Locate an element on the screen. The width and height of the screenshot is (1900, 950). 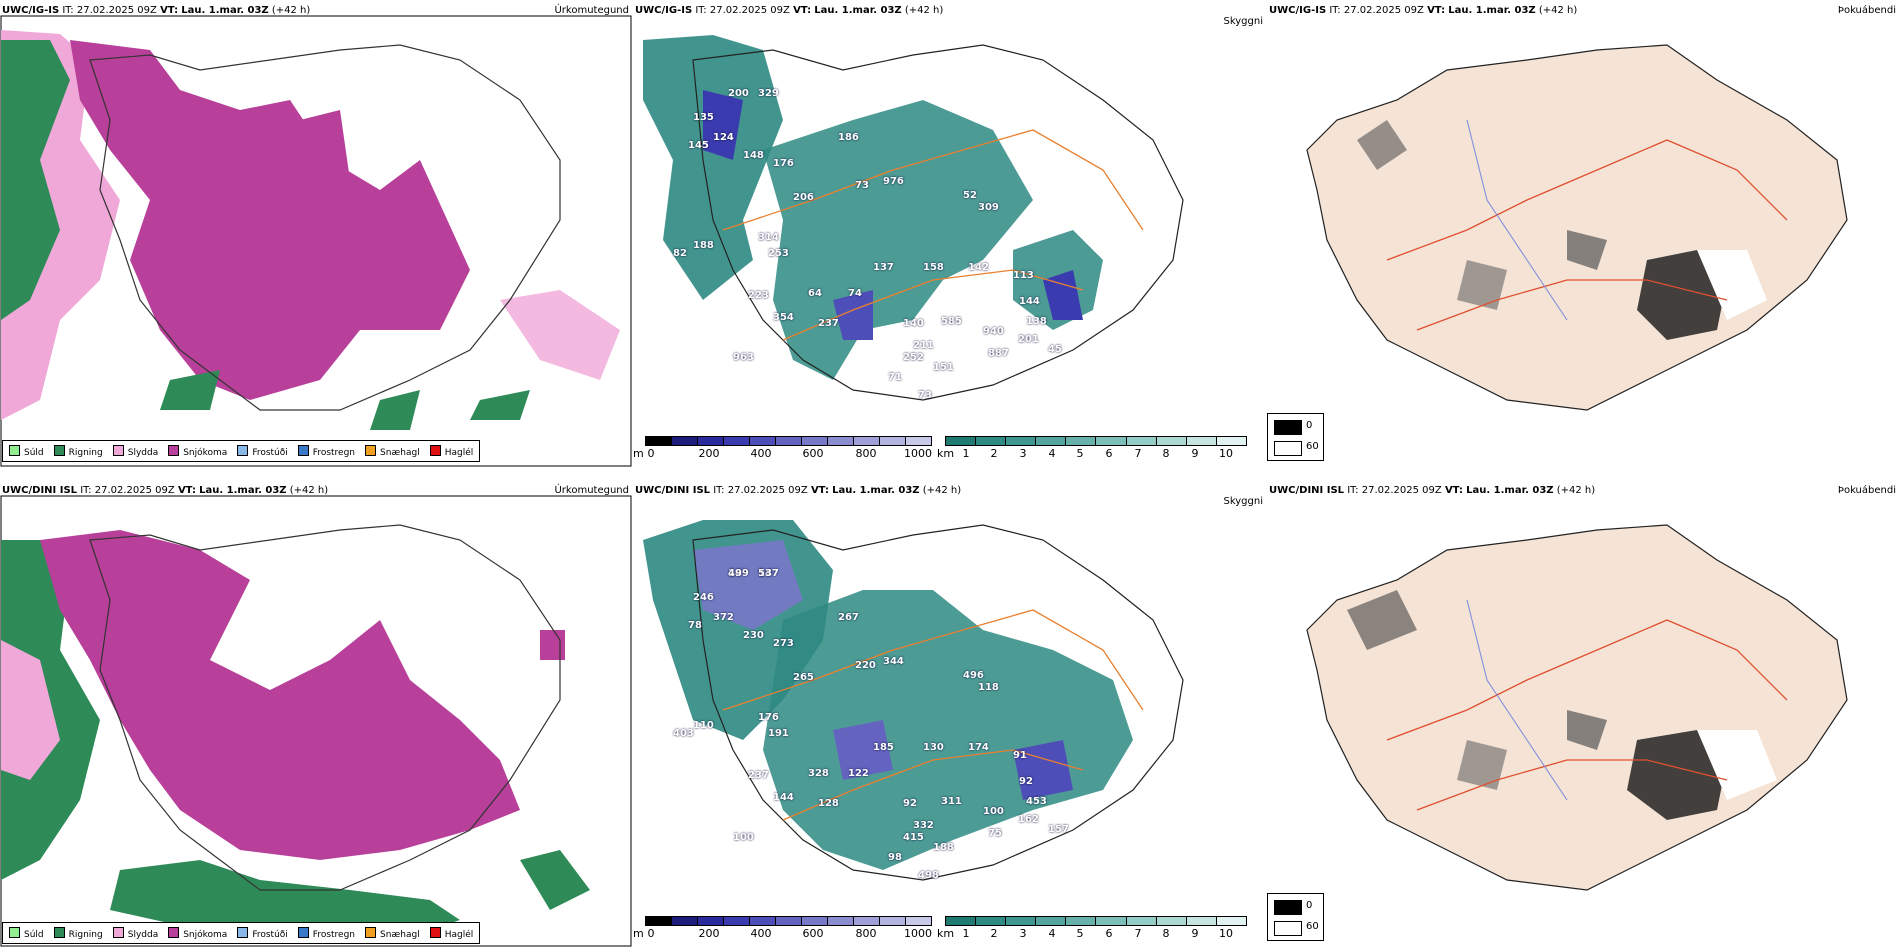
cloud-base-label: 201 is located at coordinates (1028, 339).